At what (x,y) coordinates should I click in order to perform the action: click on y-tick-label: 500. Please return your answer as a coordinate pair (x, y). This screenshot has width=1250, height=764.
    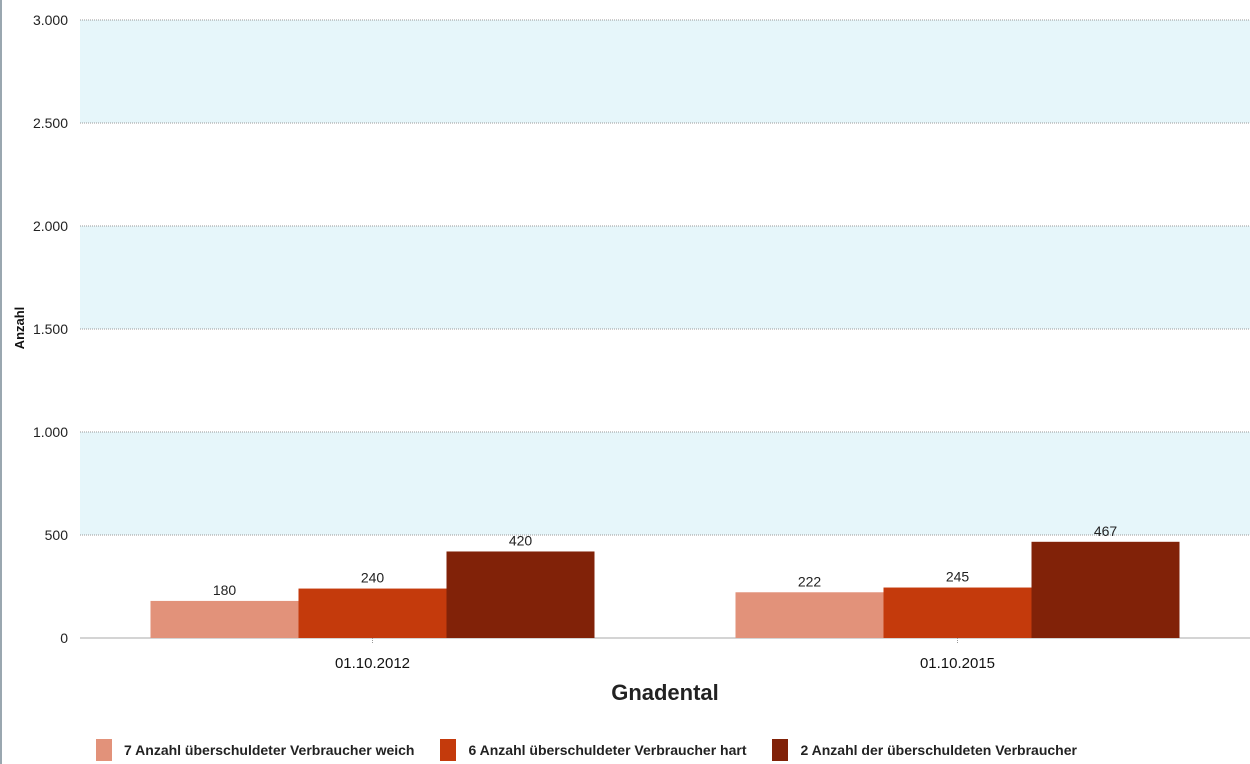
    Looking at the image, I should click on (57, 535).